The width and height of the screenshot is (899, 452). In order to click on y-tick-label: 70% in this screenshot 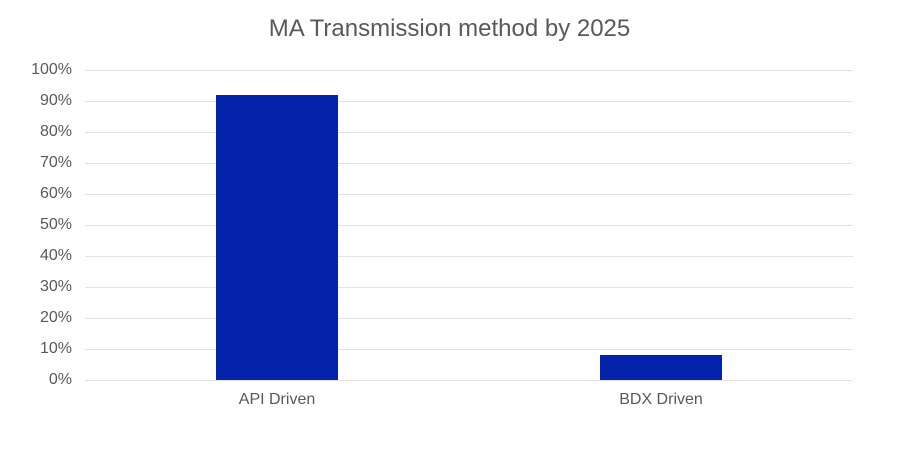, I will do `click(55, 162)`.